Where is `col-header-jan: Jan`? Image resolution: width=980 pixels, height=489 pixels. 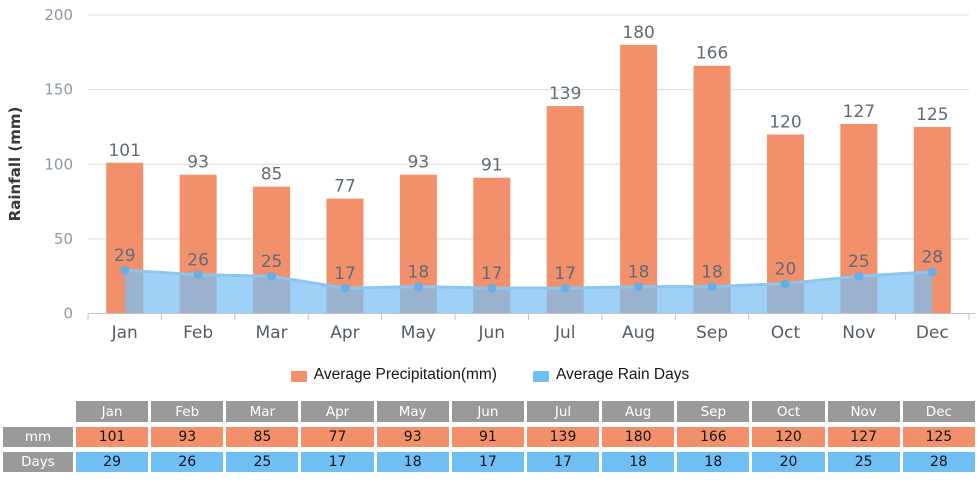 col-header-jan: Jan is located at coordinates (112, 411).